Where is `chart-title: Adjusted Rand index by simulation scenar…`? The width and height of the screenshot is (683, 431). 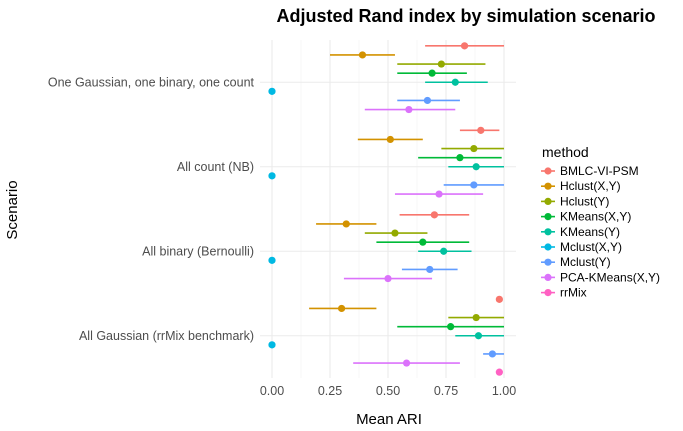 chart-title: Adjusted Rand index by simulation scenar… is located at coordinates (465, 16).